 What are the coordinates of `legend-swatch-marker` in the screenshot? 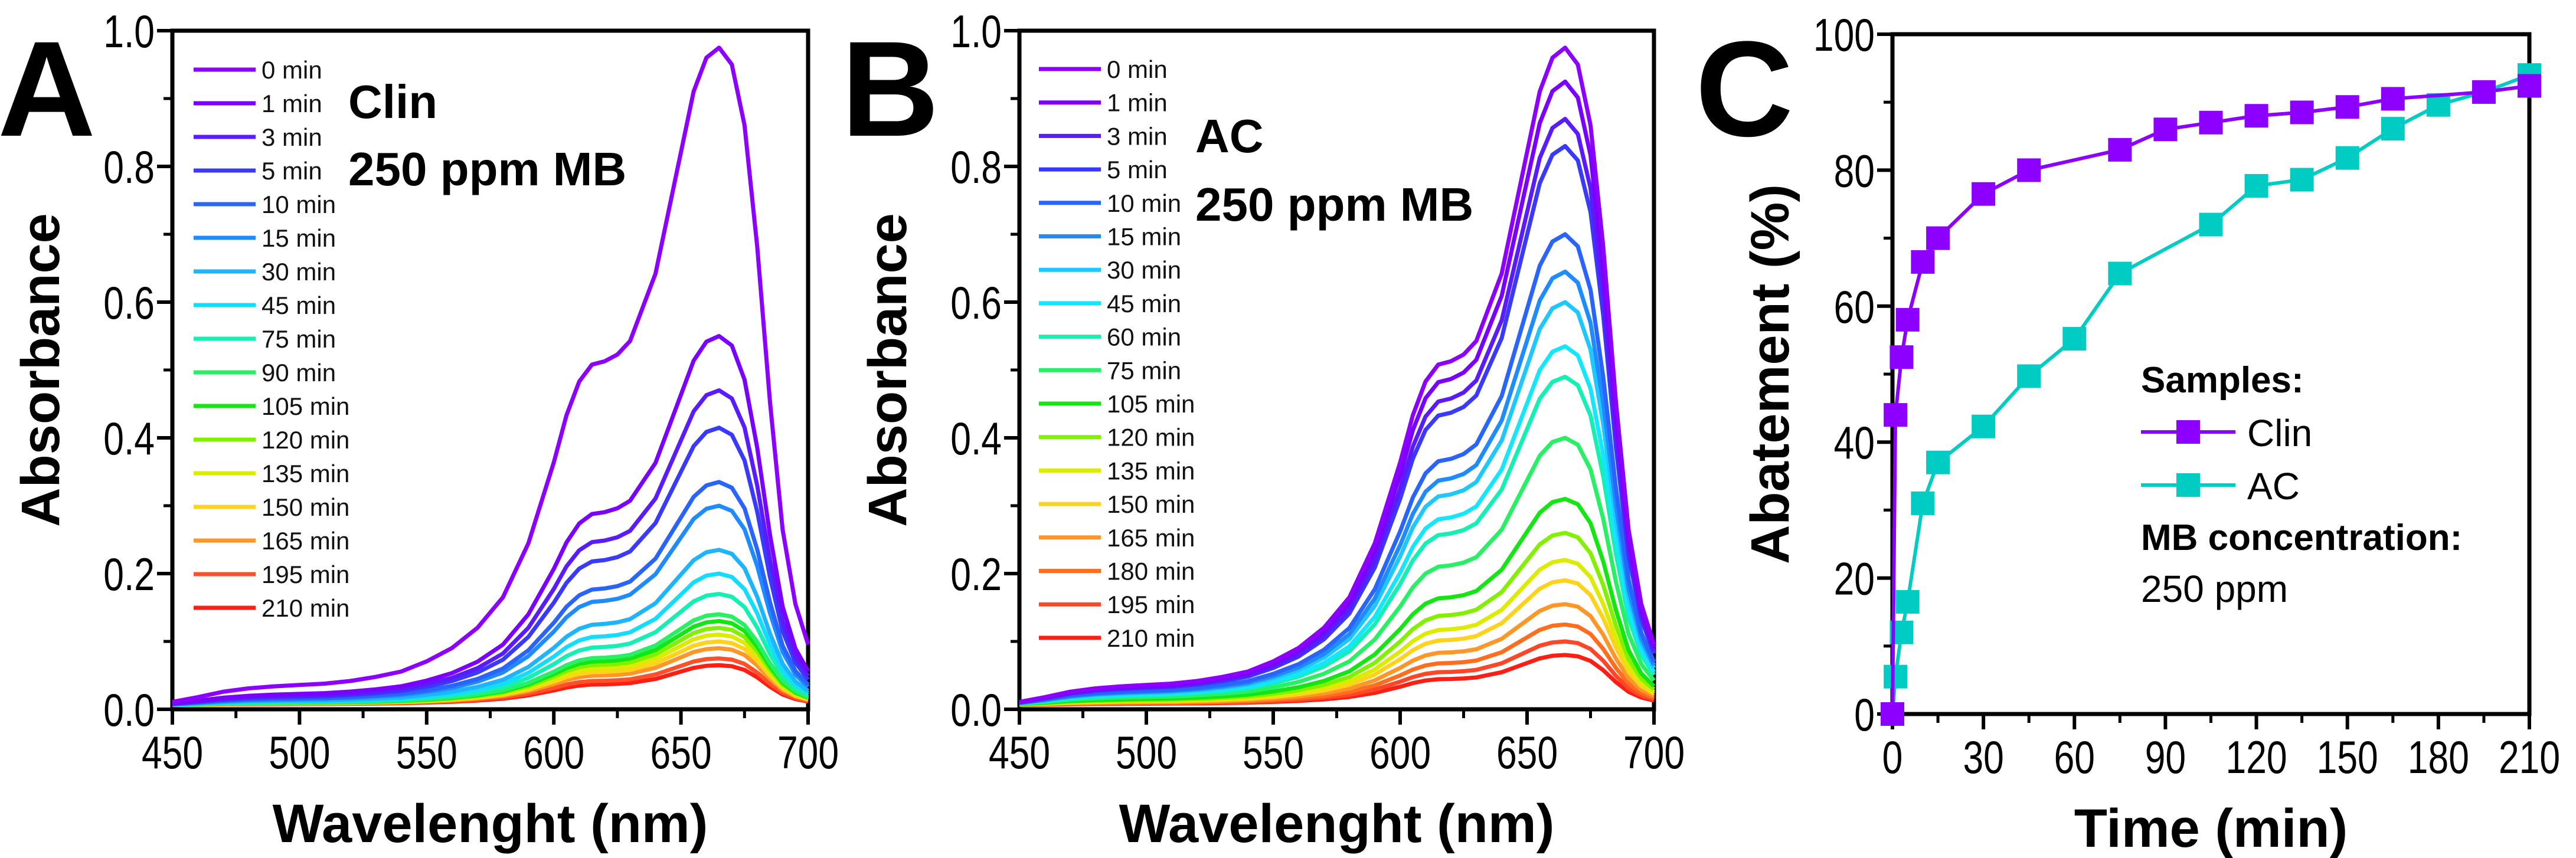 It's located at (2188, 485).